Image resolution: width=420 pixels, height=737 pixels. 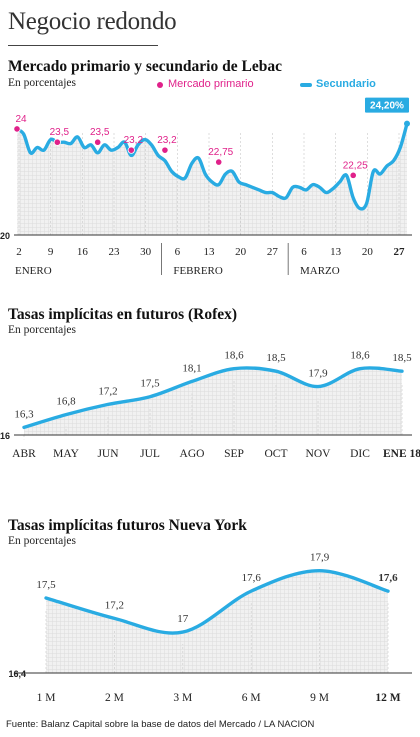 What do you see at coordinates (5, 236) in the screenshot?
I see `chart1-y-axis-label: 20` at bounding box center [5, 236].